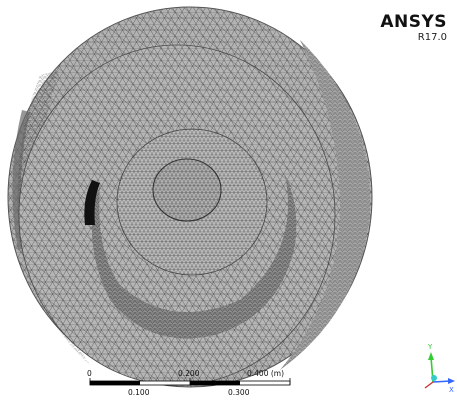 The width and height of the screenshot is (457, 403). What do you see at coordinates (21, 180) in the screenshot?
I see `left-rim-edge` at bounding box center [21, 180].